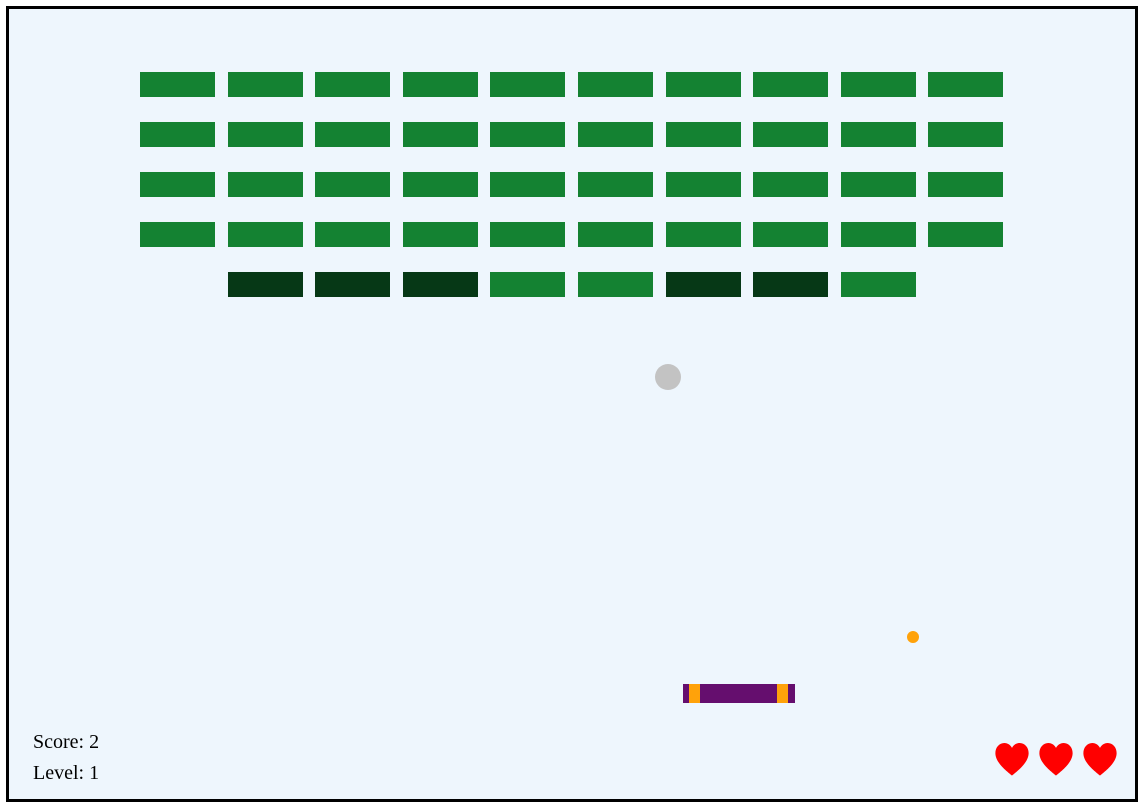  I want to click on score-display: Score: 2, so click(66, 742).